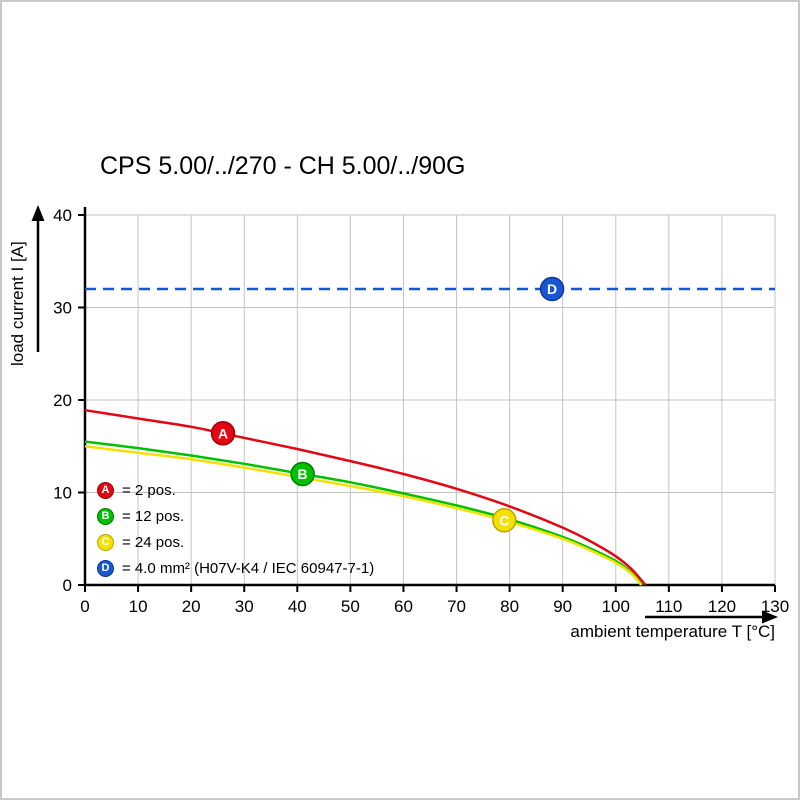 Image resolution: width=800 pixels, height=800 pixels. I want to click on legend-badge-d: D, so click(105, 568).